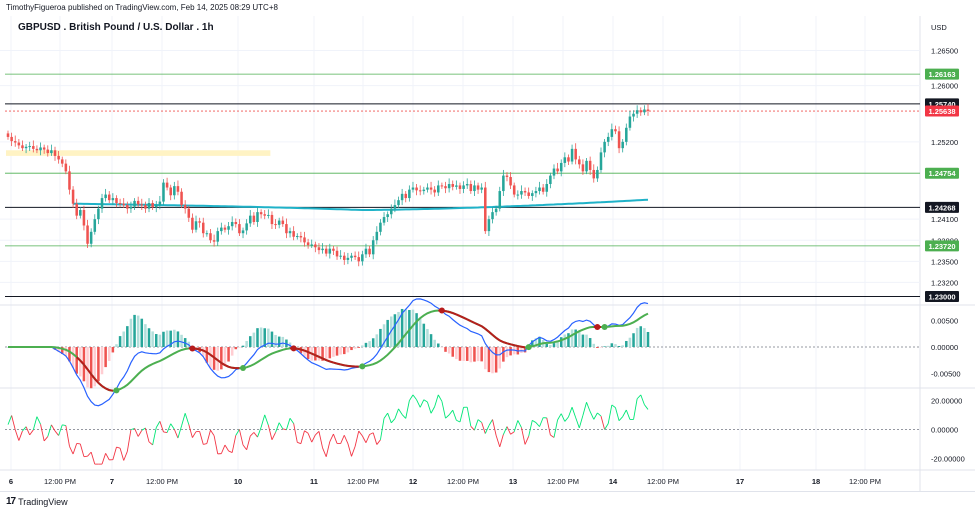 Image resolution: width=975 pixels, height=512 pixels. I want to click on osc-tick-label: 20.00000, so click(946, 401).